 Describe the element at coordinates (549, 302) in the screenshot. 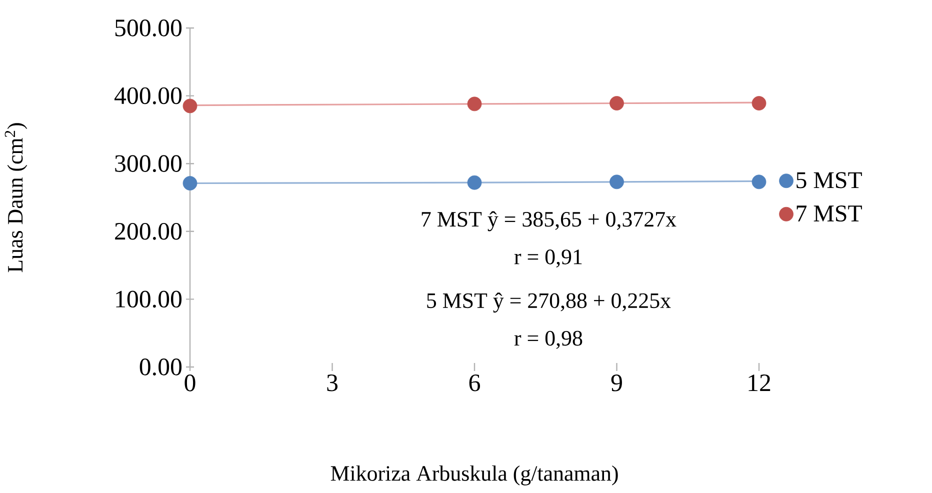

I see `annotation: 5 MST ŷ = 270,88 + 0,225x` at that location.